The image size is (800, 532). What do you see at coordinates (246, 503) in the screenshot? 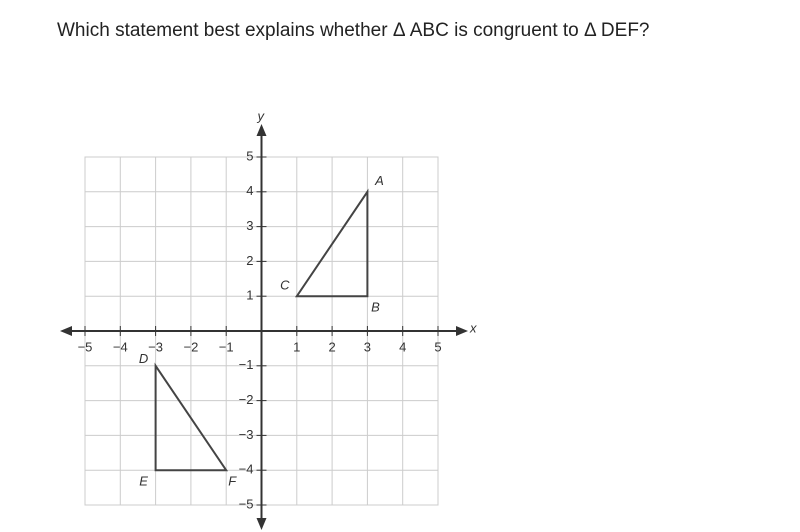
I see `y-tick-label: −5` at bounding box center [246, 503].